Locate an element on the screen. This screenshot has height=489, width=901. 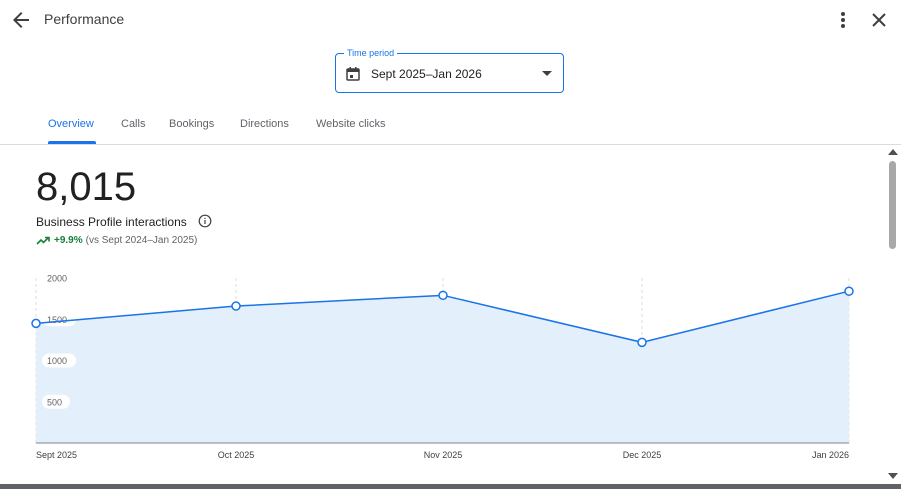
y-tick-2000: 2000 is located at coordinates (57, 279).